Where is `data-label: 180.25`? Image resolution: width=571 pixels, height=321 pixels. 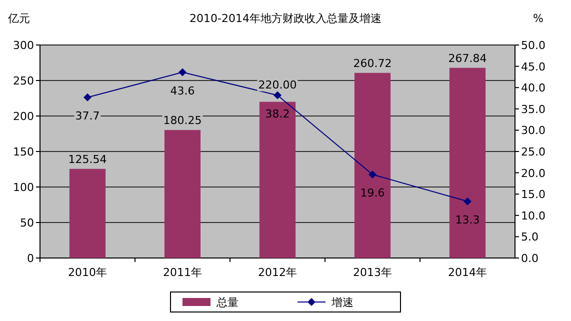 data-label: 180.25 is located at coordinates (182, 121).